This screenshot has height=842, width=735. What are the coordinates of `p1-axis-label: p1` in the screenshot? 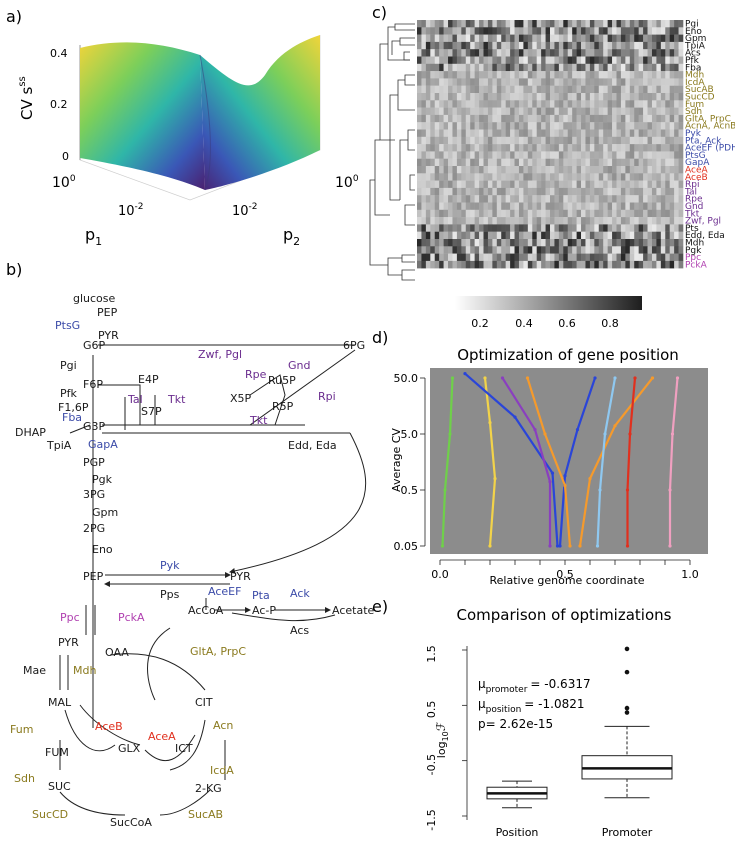 It's located at (93, 236).